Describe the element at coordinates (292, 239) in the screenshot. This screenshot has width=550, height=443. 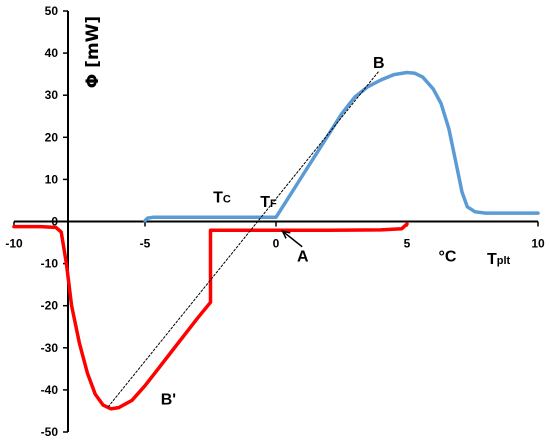
I see `arrow-A-shaft` at that location.